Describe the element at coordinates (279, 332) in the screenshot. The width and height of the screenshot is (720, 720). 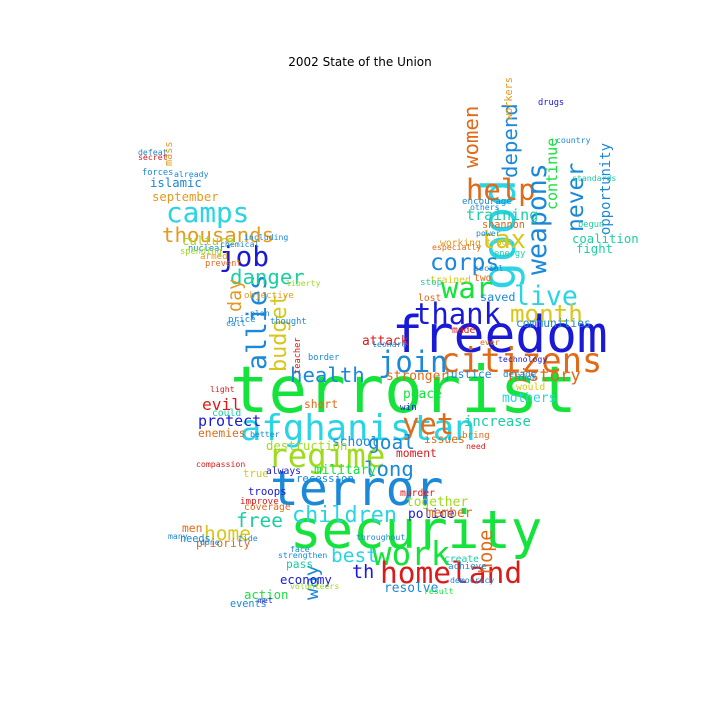
I see `cloud-word-budget: budget` at that location.